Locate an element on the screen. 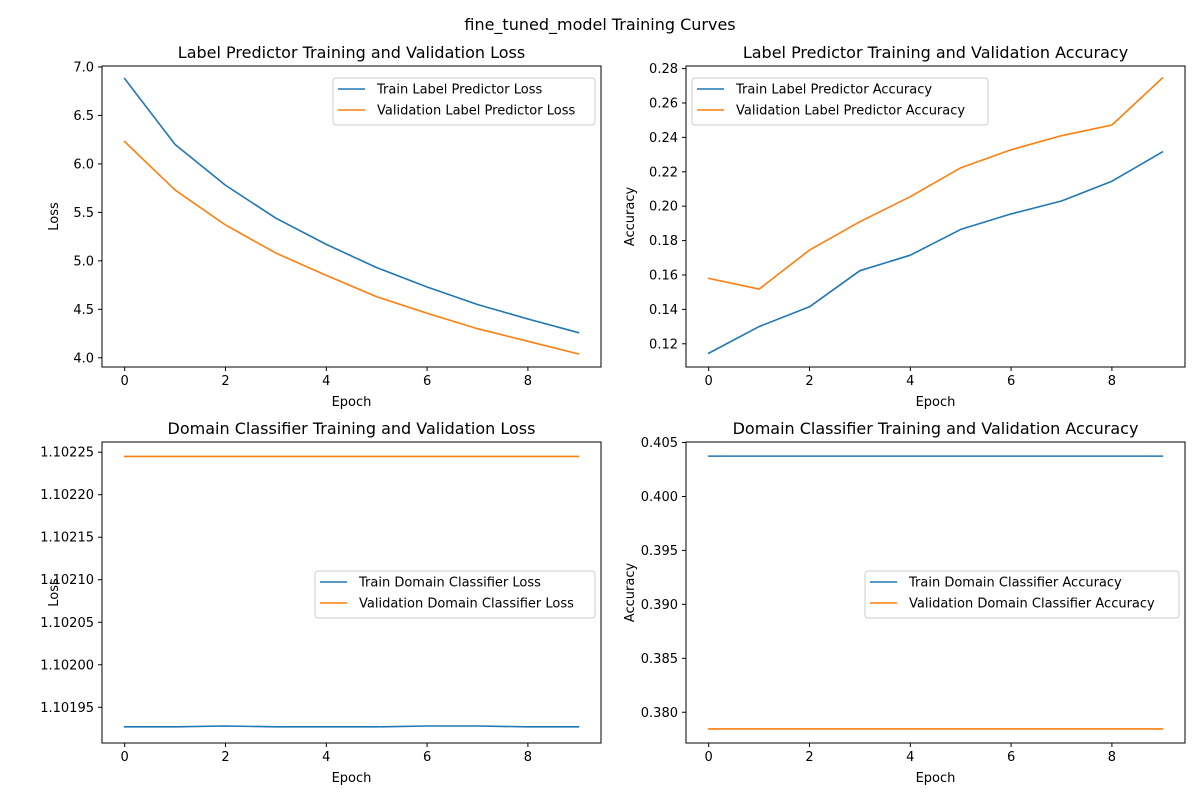  y-tick-label: 7.0 is located at coordinates (83, 67).